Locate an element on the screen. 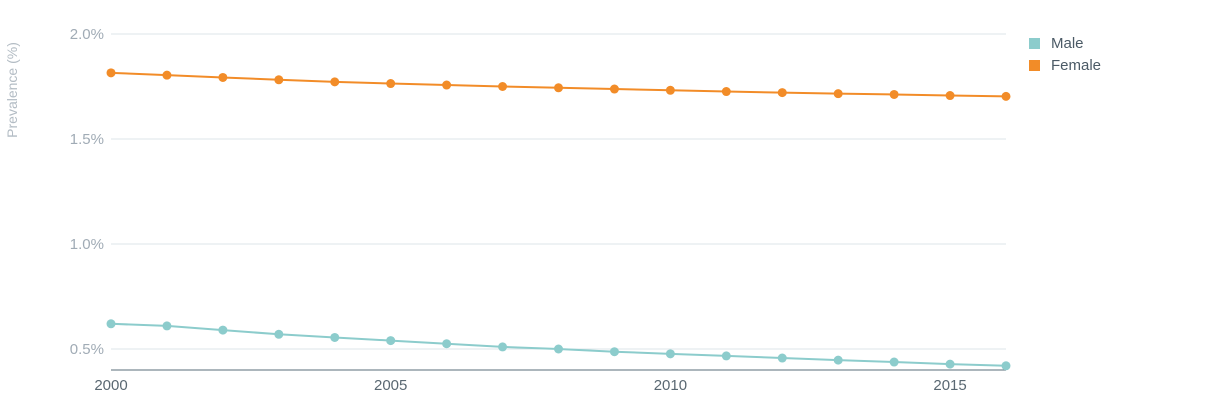 The image size is (1230, 403). x-tick-label: 2010 is located at coordinates (670, 385).